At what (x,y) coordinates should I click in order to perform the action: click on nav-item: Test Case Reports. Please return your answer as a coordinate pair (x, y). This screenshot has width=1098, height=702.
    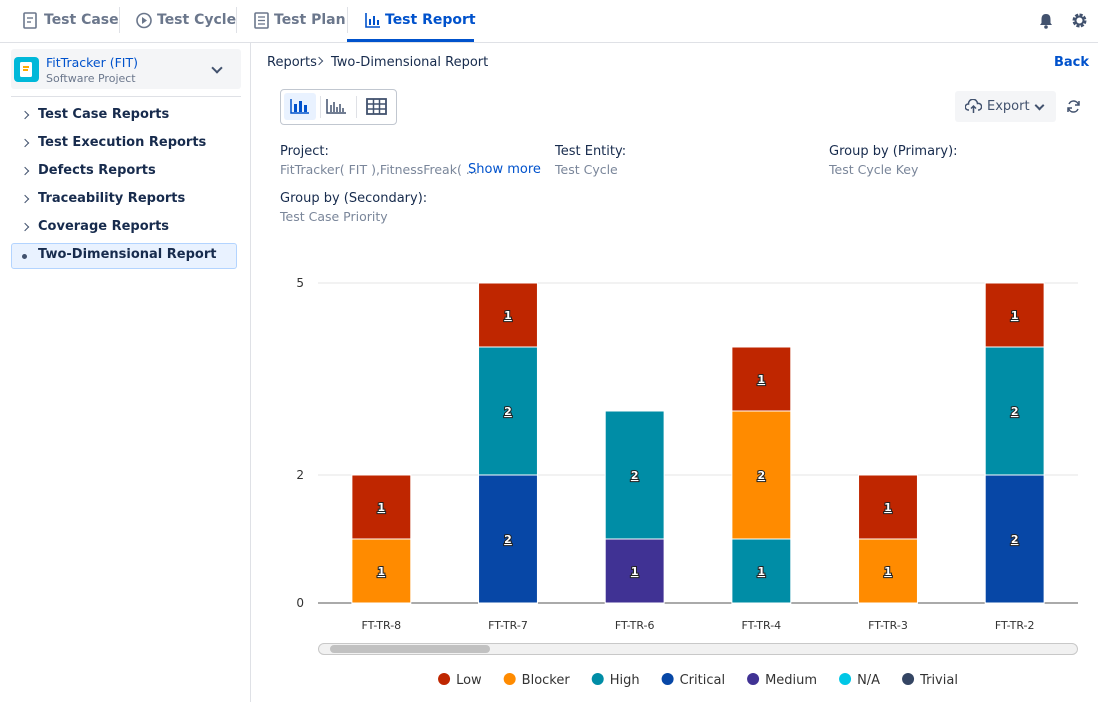
    Looking at the image, I should click on (104, 114).